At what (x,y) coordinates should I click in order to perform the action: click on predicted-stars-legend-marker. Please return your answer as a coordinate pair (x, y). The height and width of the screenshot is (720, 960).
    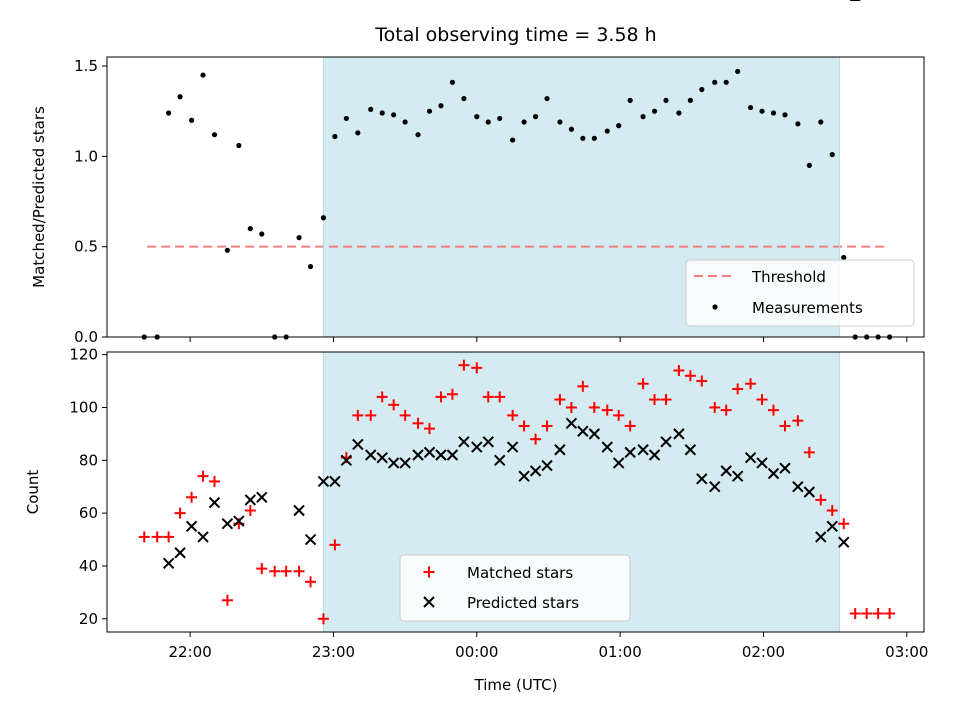
    Looking at the image, I should click on (429, 602).